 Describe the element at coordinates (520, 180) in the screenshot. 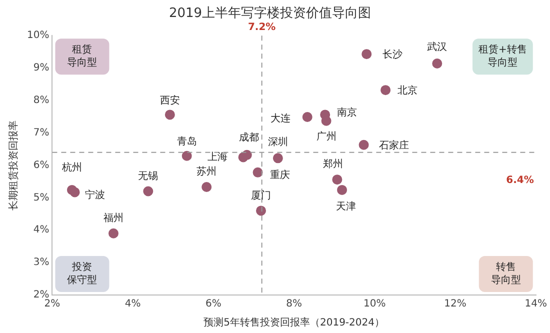

I see `ref-line-label: 6.4%` at that location.